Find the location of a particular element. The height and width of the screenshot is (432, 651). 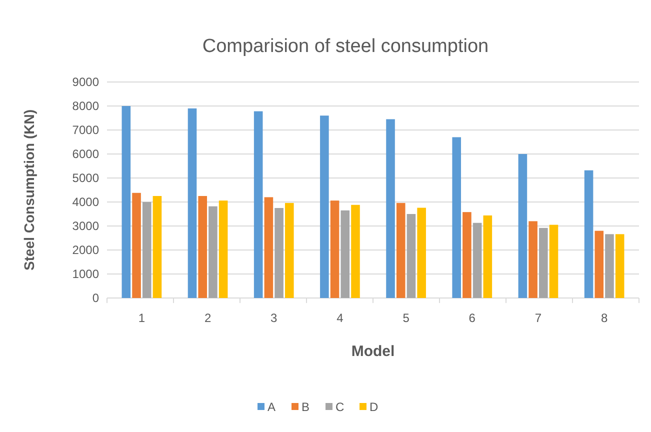

y-tick-label: 0 is located at coordinates (96, 298).